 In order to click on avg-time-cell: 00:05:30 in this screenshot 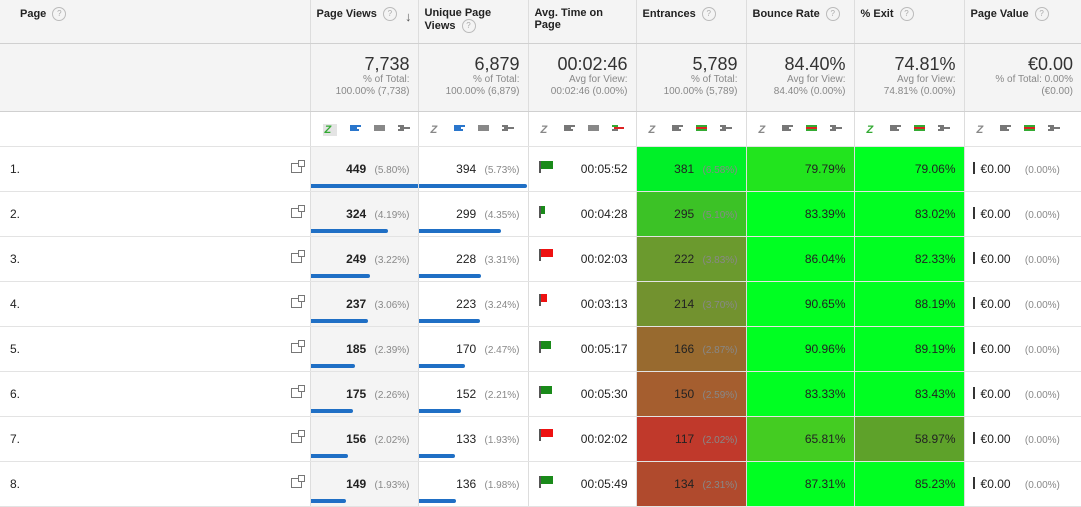, I will do `click(582, 394)`.